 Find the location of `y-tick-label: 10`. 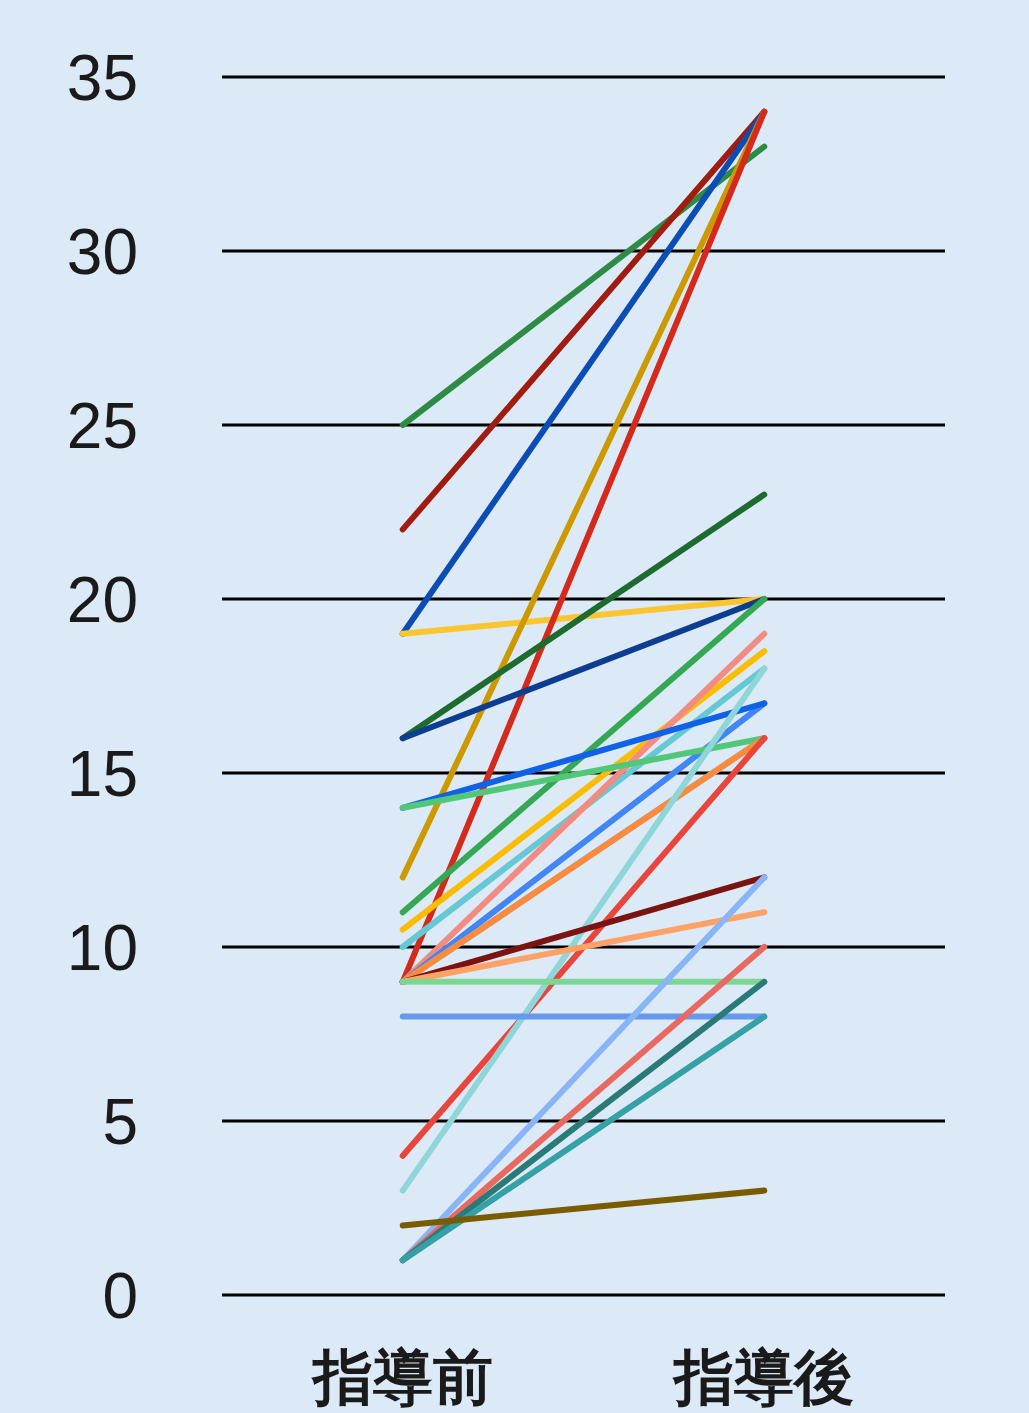

y-tick-label: 10 is located at coordinates (102, 948).